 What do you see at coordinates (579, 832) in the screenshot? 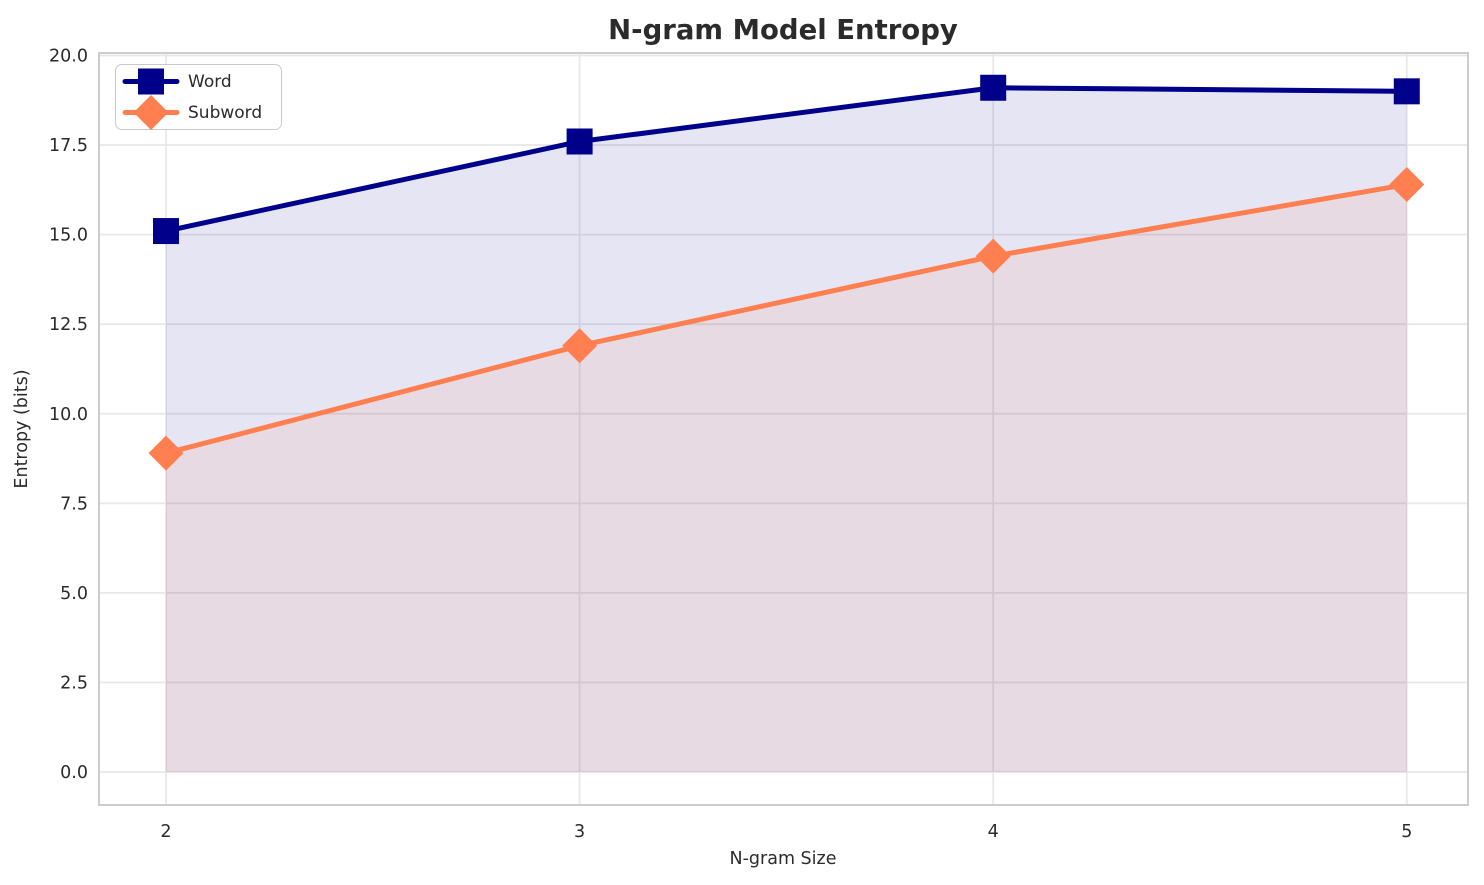
I see `x-tick-label-1: 3` at bounding box center [579, 832].